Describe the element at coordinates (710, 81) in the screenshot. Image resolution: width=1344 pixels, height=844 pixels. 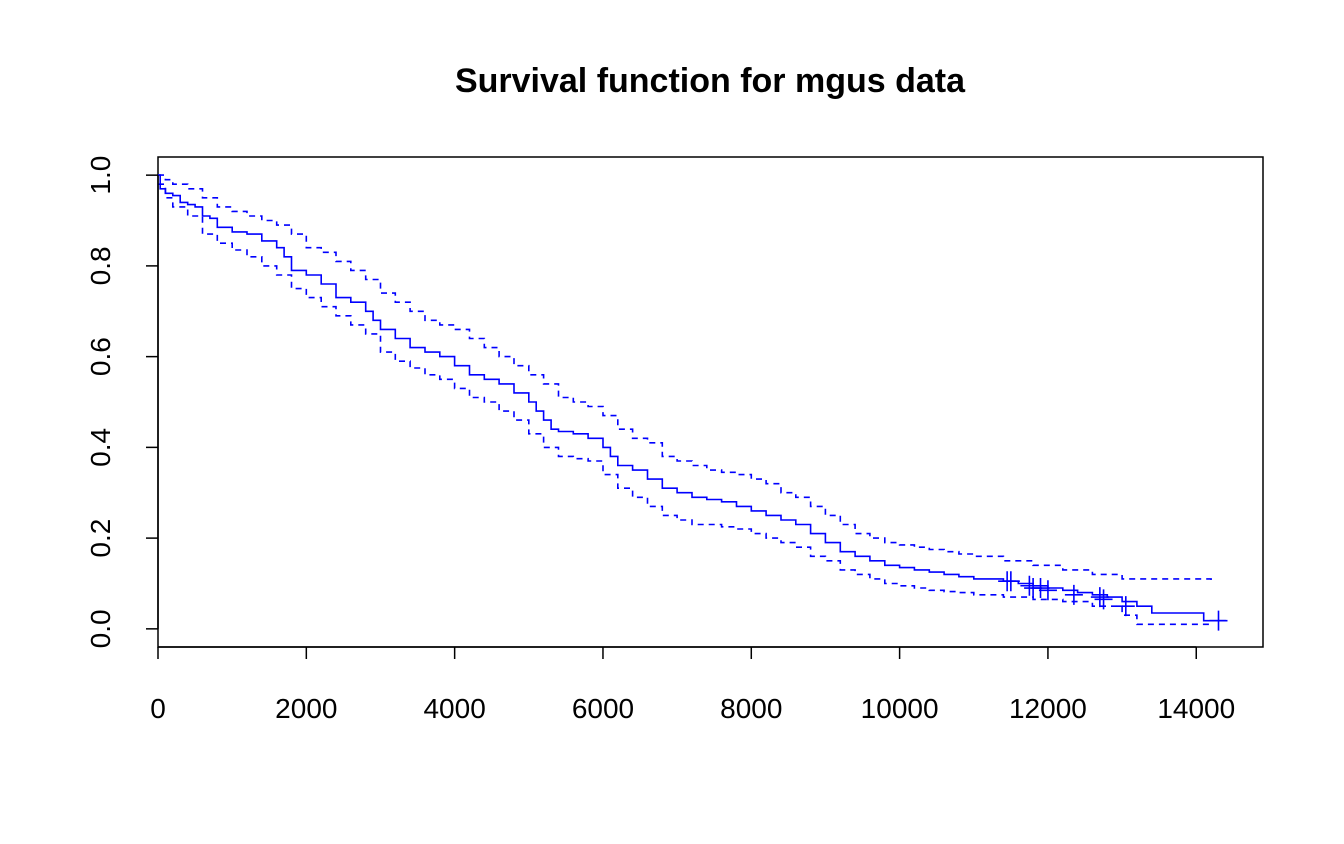
I see `chart-title: Survival function for mgus data` at that location.